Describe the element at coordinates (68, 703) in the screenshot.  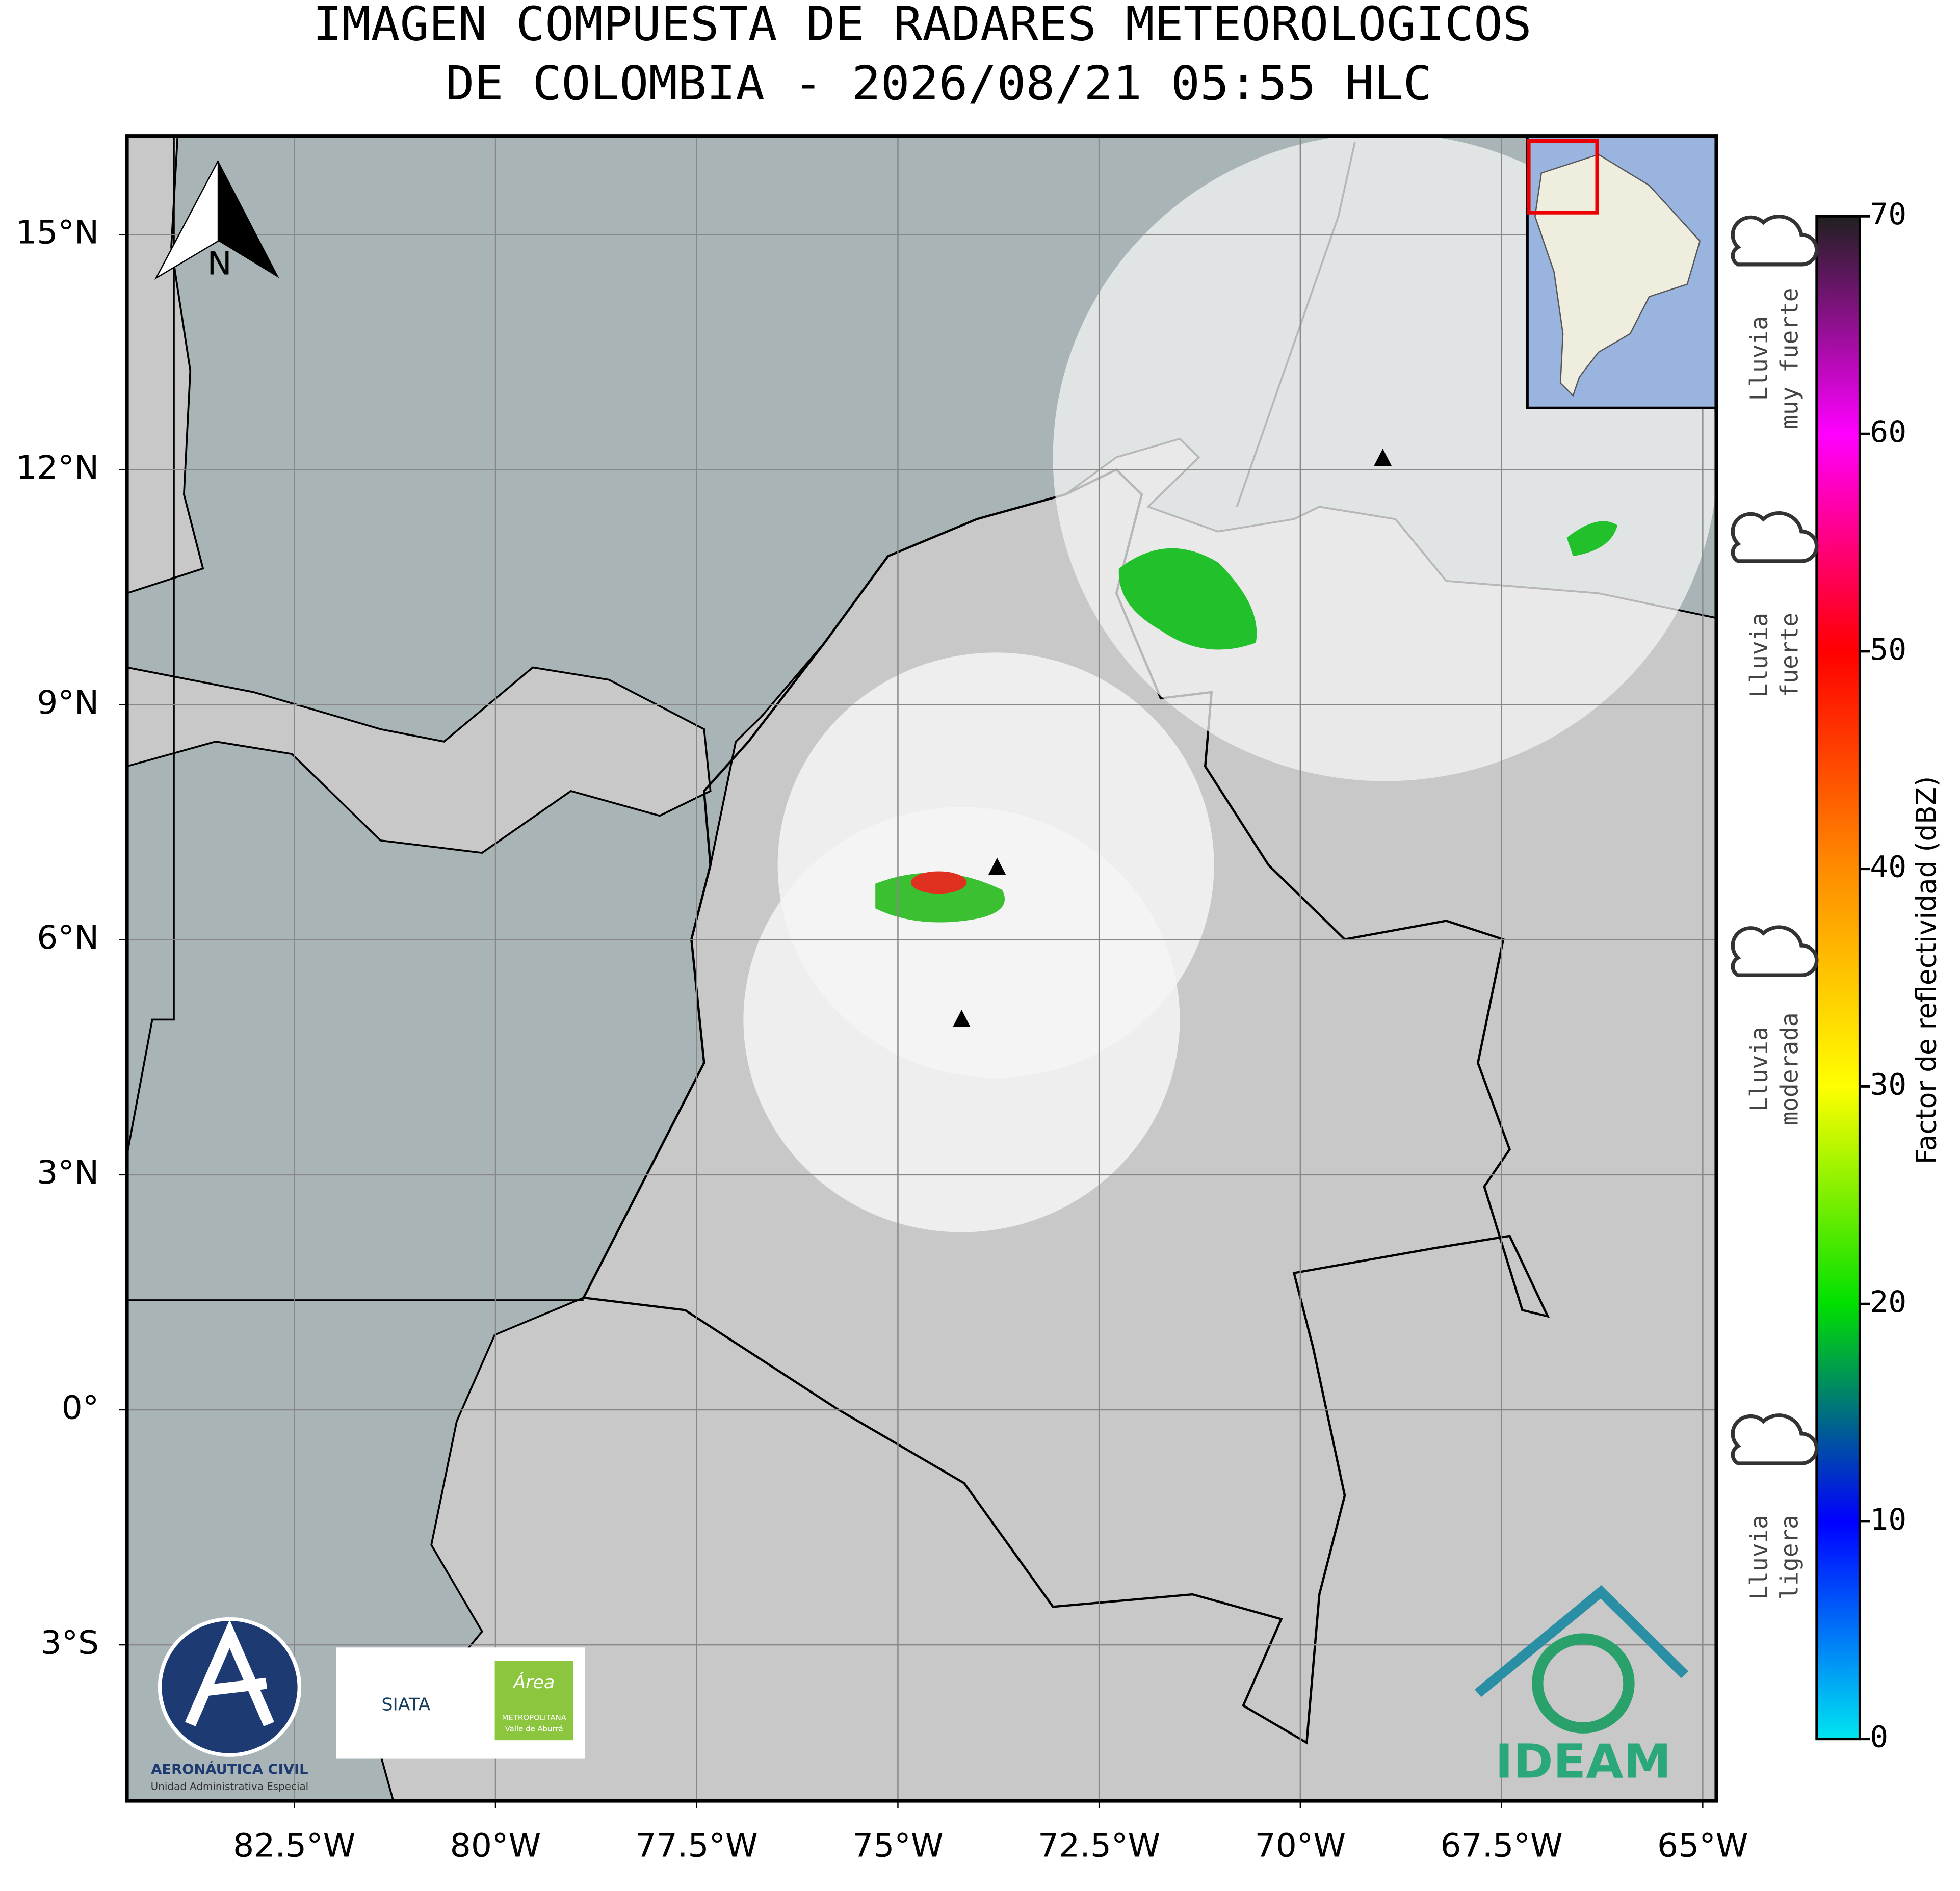
I see `y-tick-label: 9°N` at that location.